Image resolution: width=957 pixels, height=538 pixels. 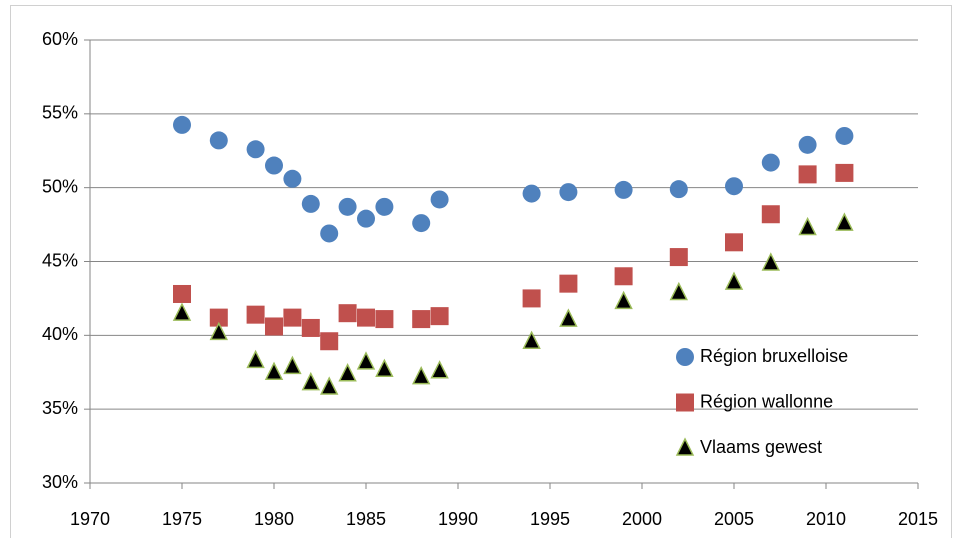 What do you see at coordinates (60, 334) in the screenshot?
I see `y-tick-label: 40%` at bounding box center [60, 334].